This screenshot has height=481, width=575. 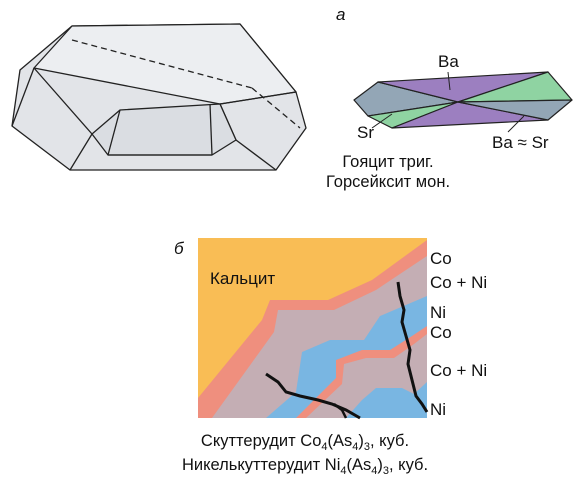 I want to click on sr-label: Sr, so click(x=365, y=132).